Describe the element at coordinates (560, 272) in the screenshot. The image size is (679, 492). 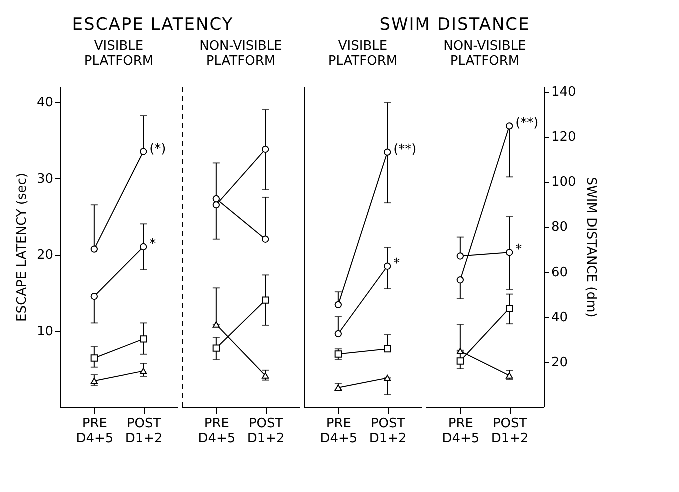
I see `y-tick-label: 60` at that location.